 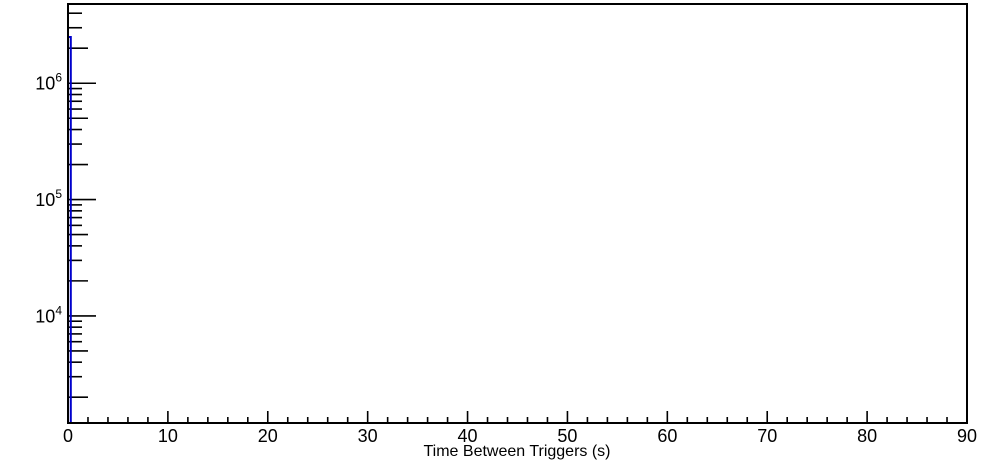 I want to click on x-tick-label: 40, so click(x=468, y=436).